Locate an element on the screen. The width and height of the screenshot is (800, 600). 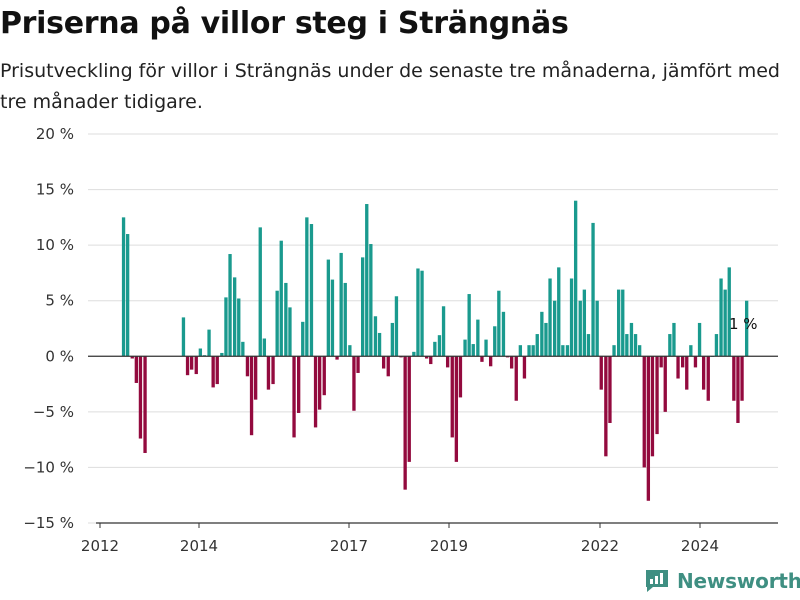
y-tick-label: 10 % is located at coordinates (55, 245).